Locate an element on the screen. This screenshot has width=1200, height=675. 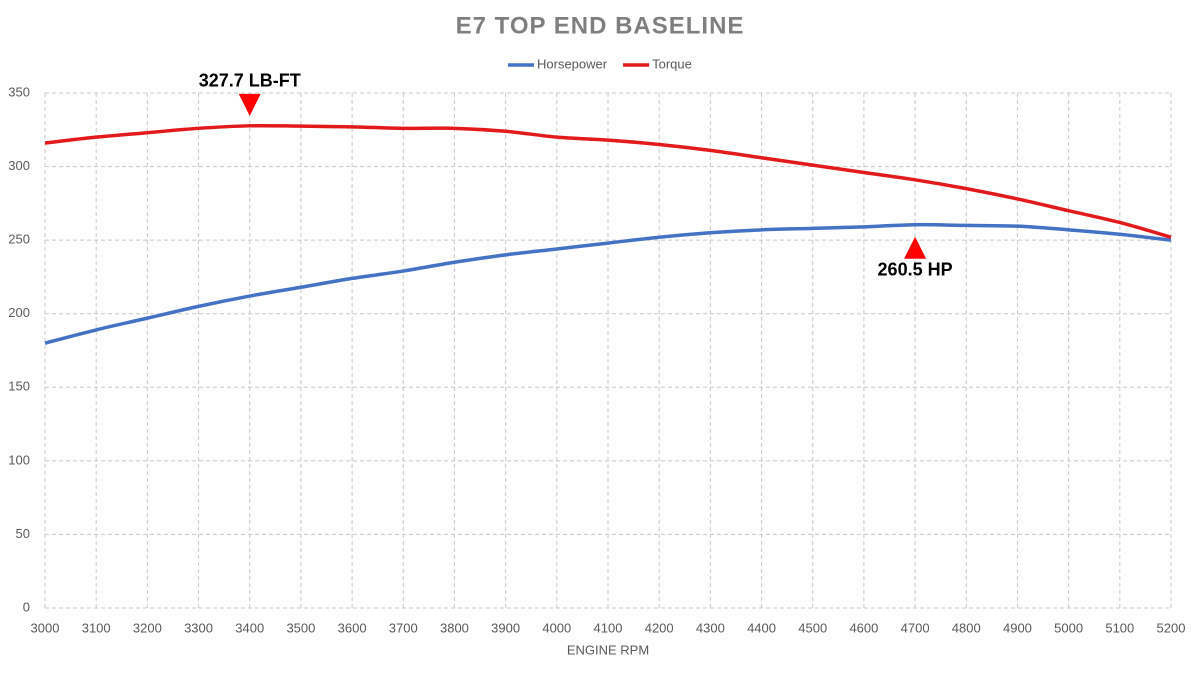
x-tick-label: 3700 is located at coordinates (403, 627).